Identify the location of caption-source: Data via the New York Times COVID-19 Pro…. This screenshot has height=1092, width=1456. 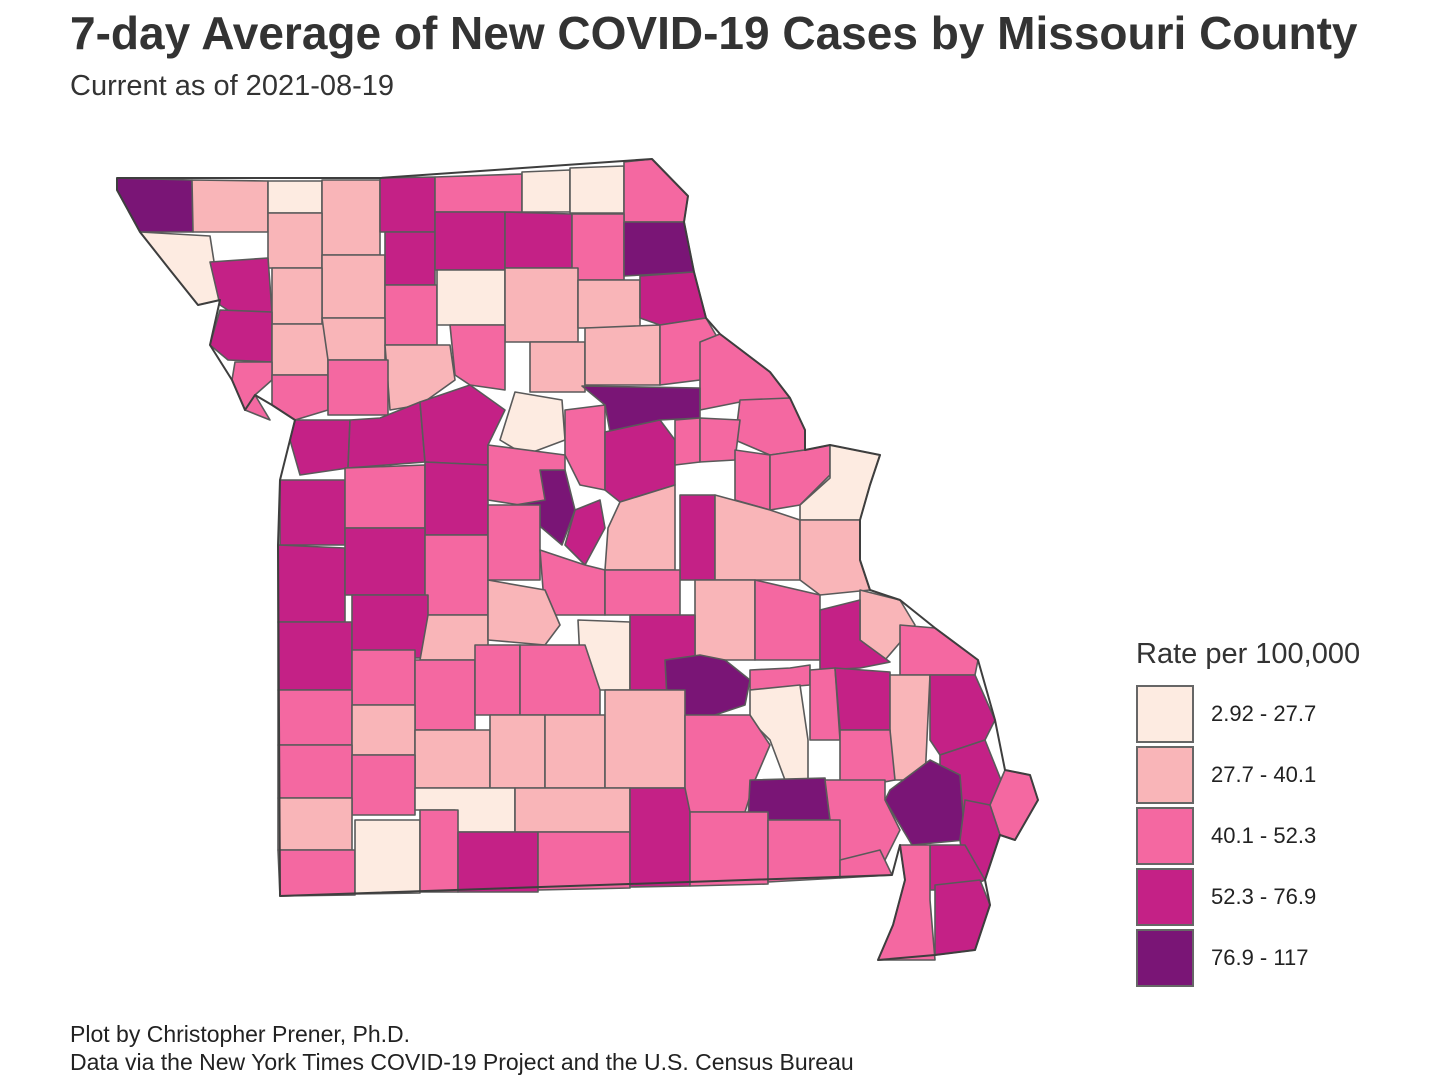
(462, 1062).